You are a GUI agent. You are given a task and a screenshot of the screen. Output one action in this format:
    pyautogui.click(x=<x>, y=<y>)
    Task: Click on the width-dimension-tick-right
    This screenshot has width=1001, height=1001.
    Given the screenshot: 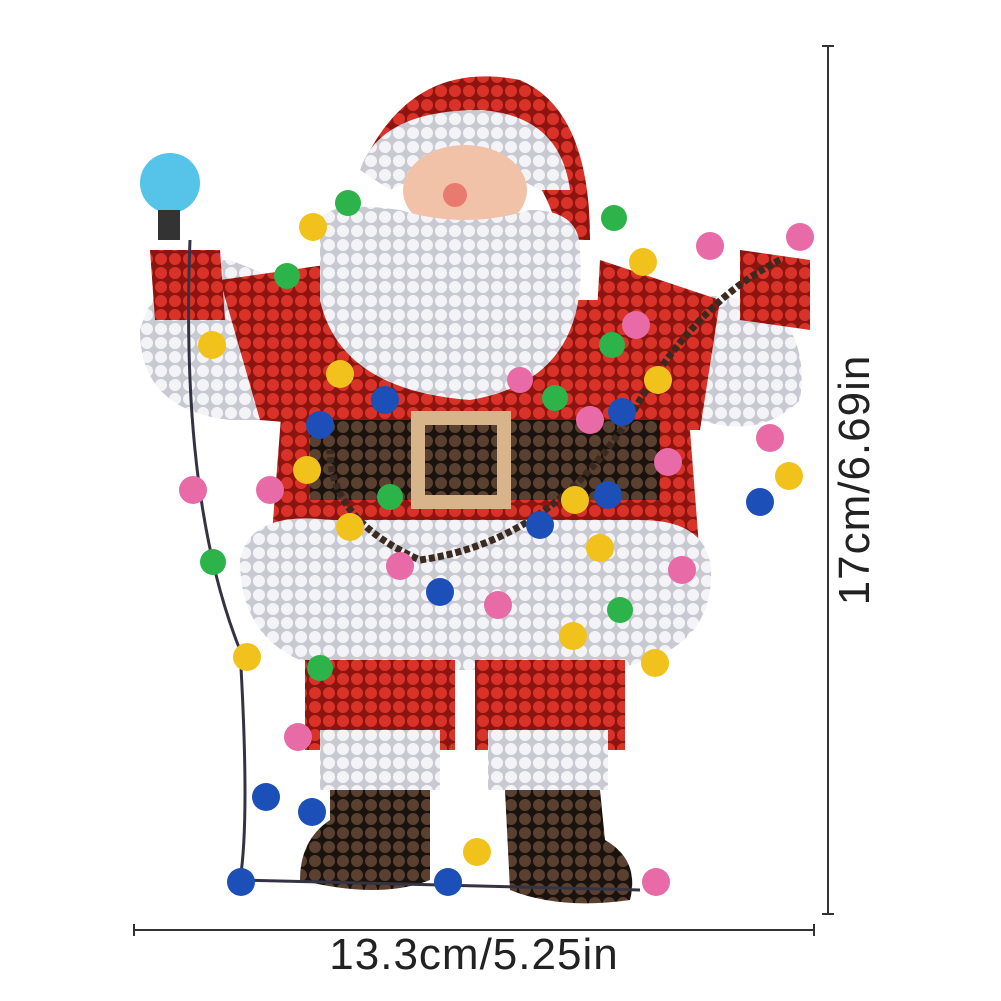 What is the action you would take?
    pyautogui.click(x=814, y=930)
    